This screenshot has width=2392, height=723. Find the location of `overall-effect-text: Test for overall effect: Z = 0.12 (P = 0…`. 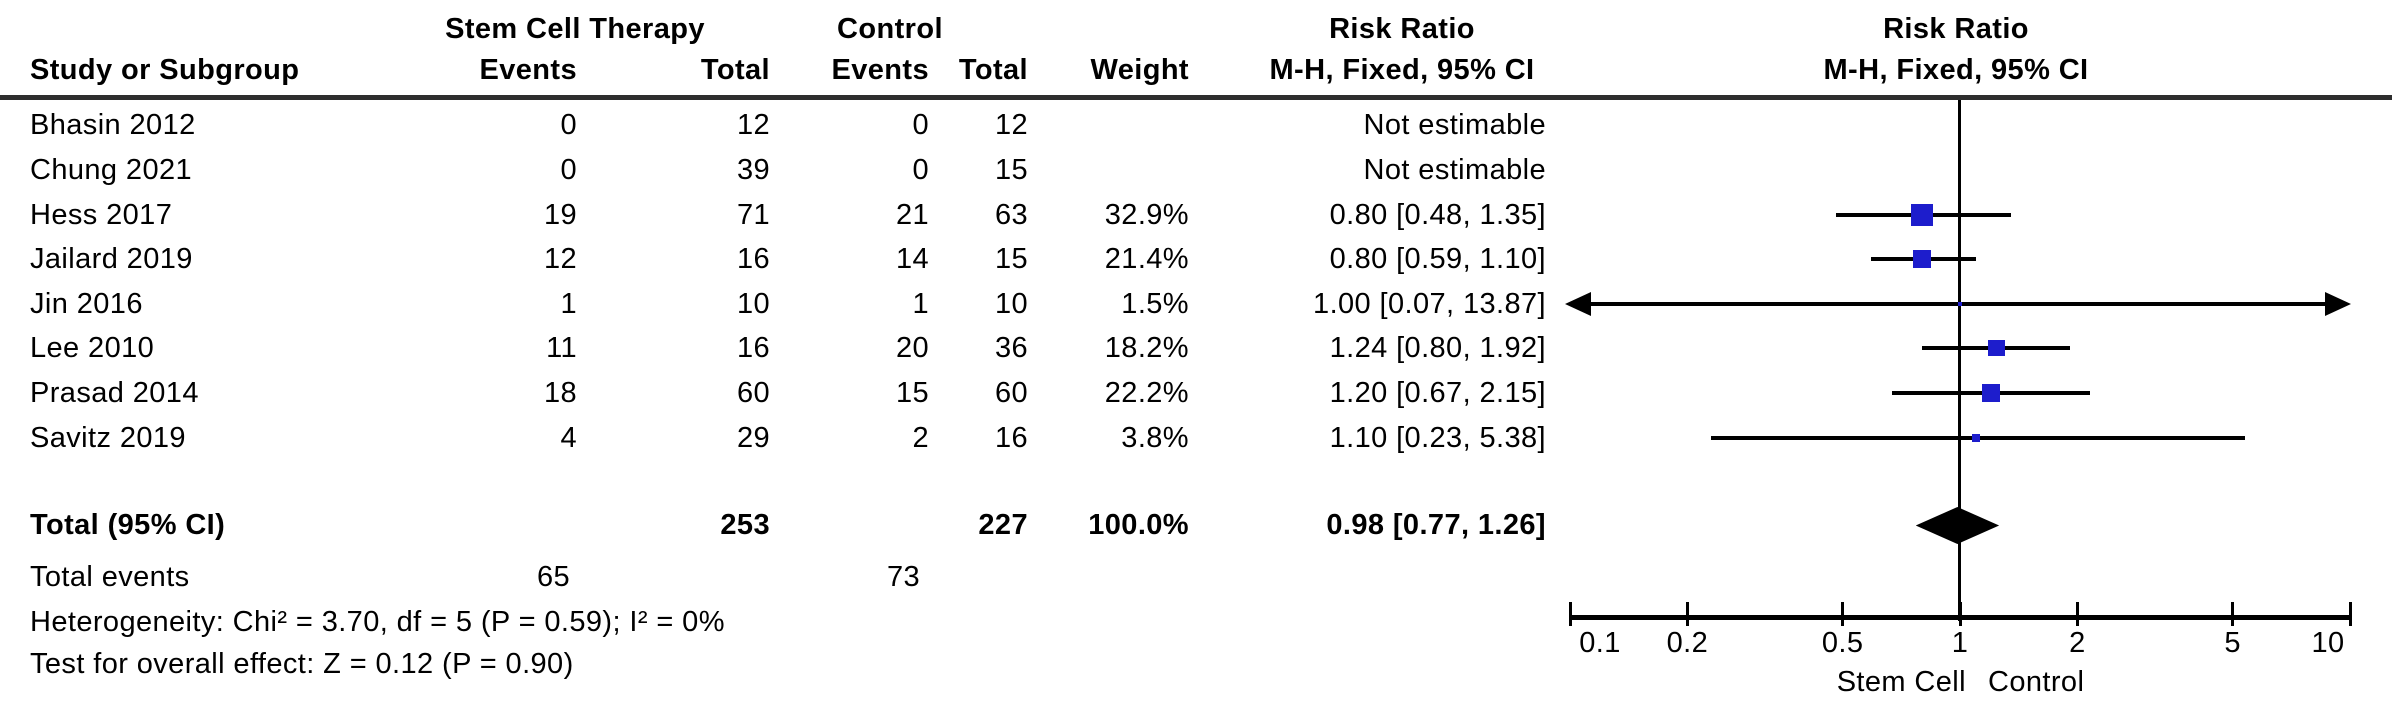

overall-effect-text: Test for overall effect: Z = 0.12 (P = 0… is located at coordinates (302, 664).